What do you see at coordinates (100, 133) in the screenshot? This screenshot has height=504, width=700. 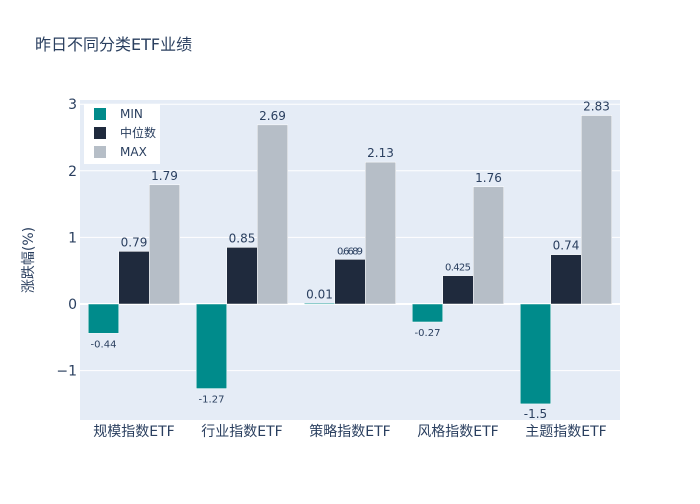 I see `legend-swatch-中位数` at bounding box center [100, 133].